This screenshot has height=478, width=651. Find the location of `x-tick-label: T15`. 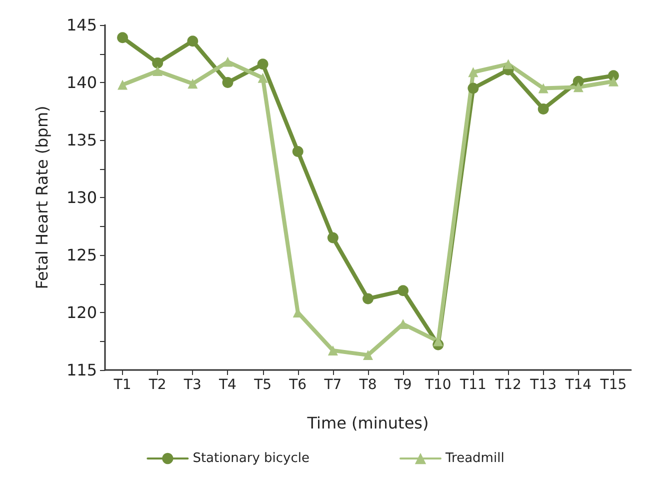

x-tick-label: T15 is located at coordinates (613, 385).